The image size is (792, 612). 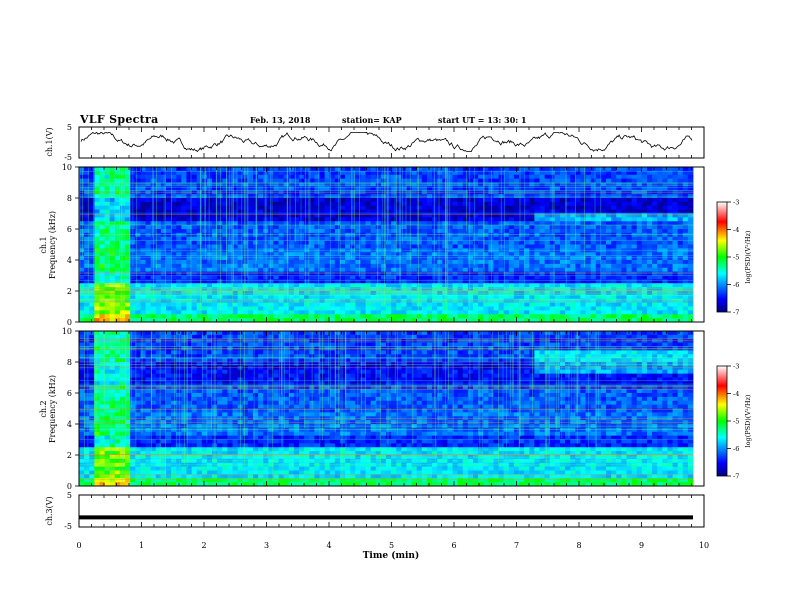 I want to click on ch3-ytick-bottom: -5, so click(x=68, y=526).